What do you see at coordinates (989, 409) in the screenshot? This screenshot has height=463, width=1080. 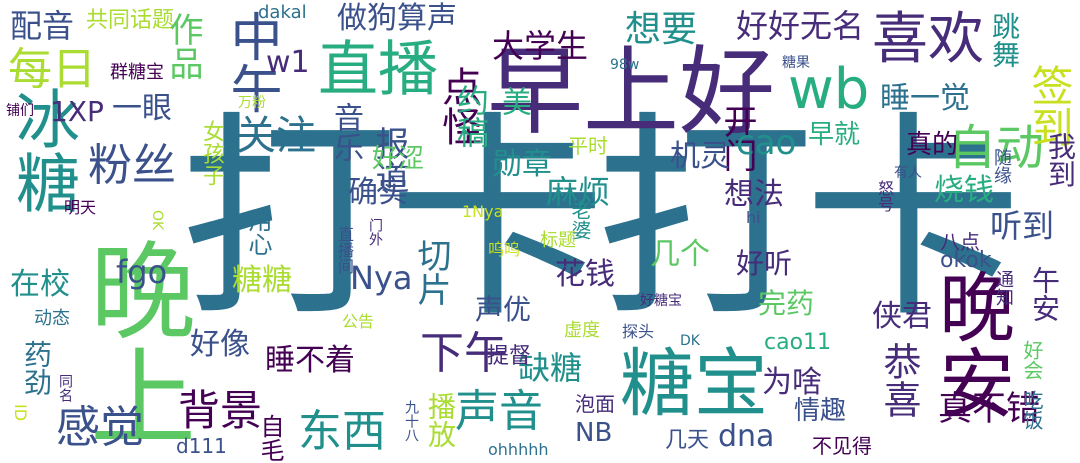 I see `word: 真不错` at bounding box center [989, 409].